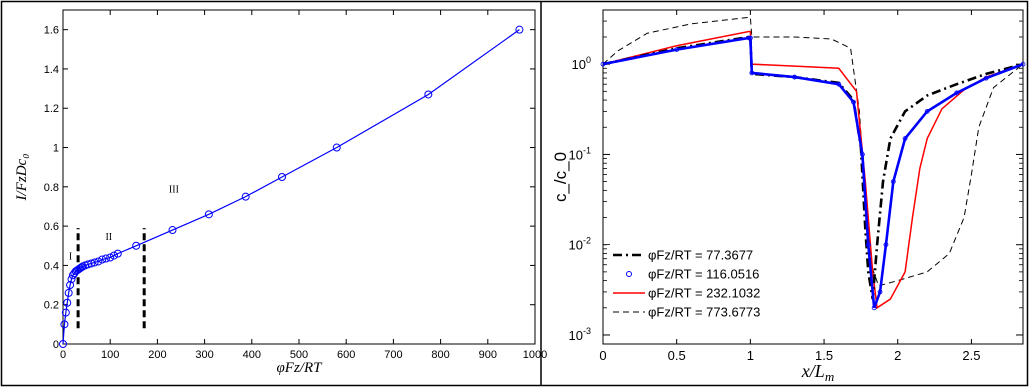 The height and width of the screenshot is (392, 1029). What do you see at coordinates (110, 355) in the screenshot?
I see `left-x-tick-label: 100` at bounding box center [110, 355].